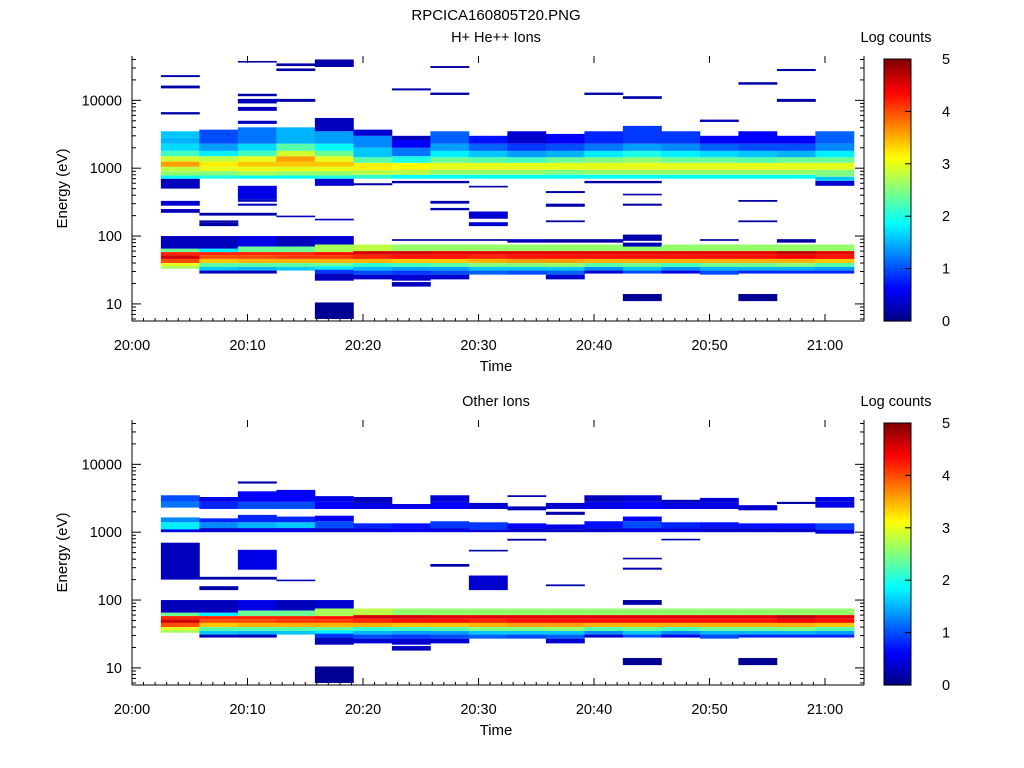 Image resolution: width=1024 pixels, height=768 pixels. What do you see at coordinates (896, 402) in the screenshot?
I see `colorbar-label: Log counts` at bounding box center [896, 402].